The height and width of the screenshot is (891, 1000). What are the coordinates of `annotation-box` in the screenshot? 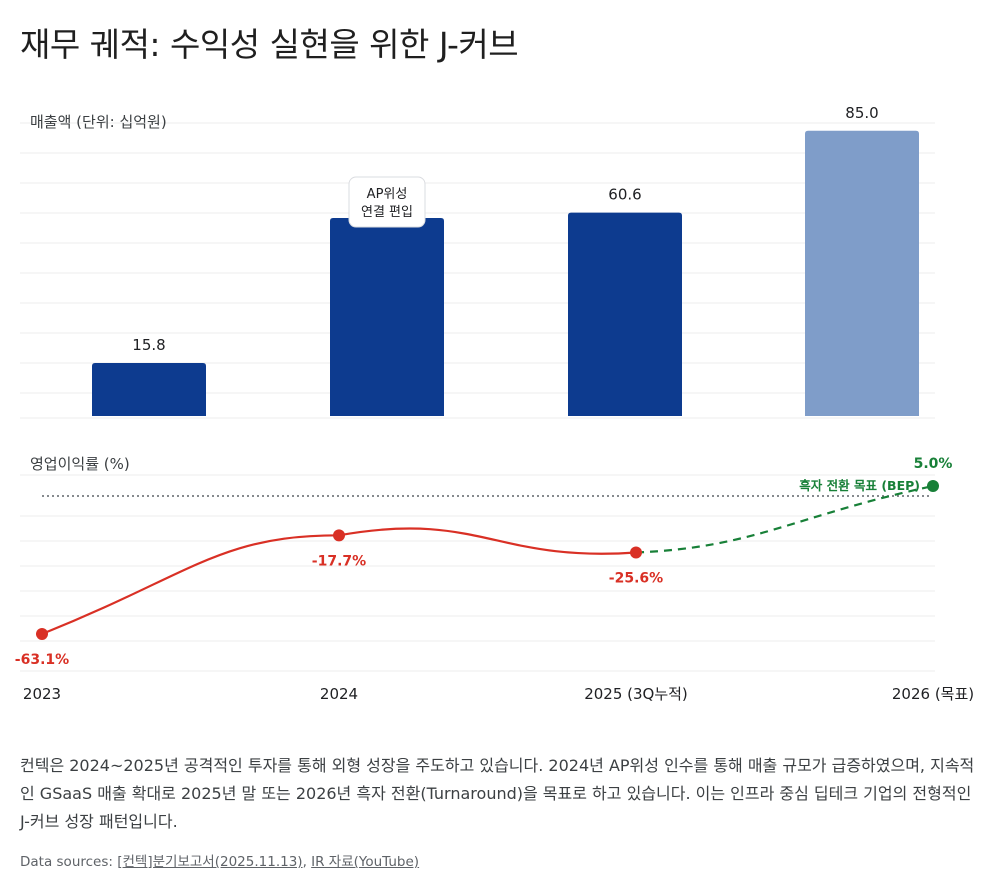 It's located at (387, 202).